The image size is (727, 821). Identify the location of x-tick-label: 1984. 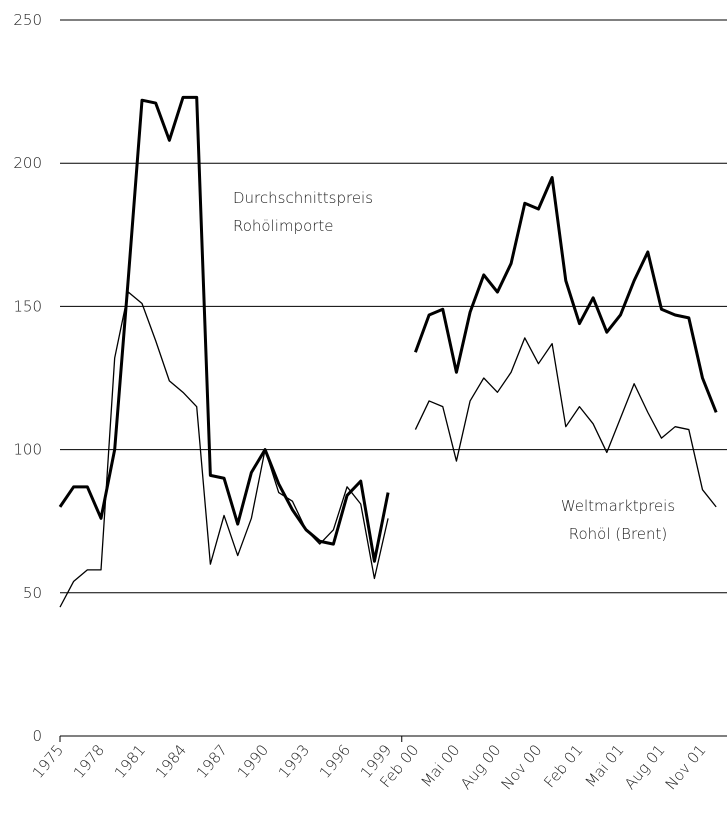
(171, 761).